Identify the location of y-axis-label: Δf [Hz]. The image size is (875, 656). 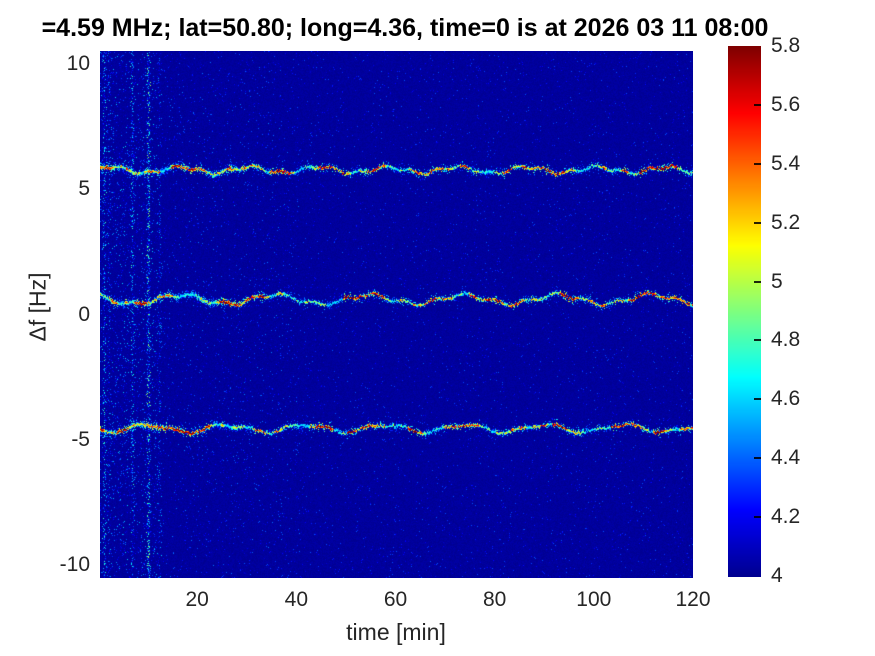
(37, 307).